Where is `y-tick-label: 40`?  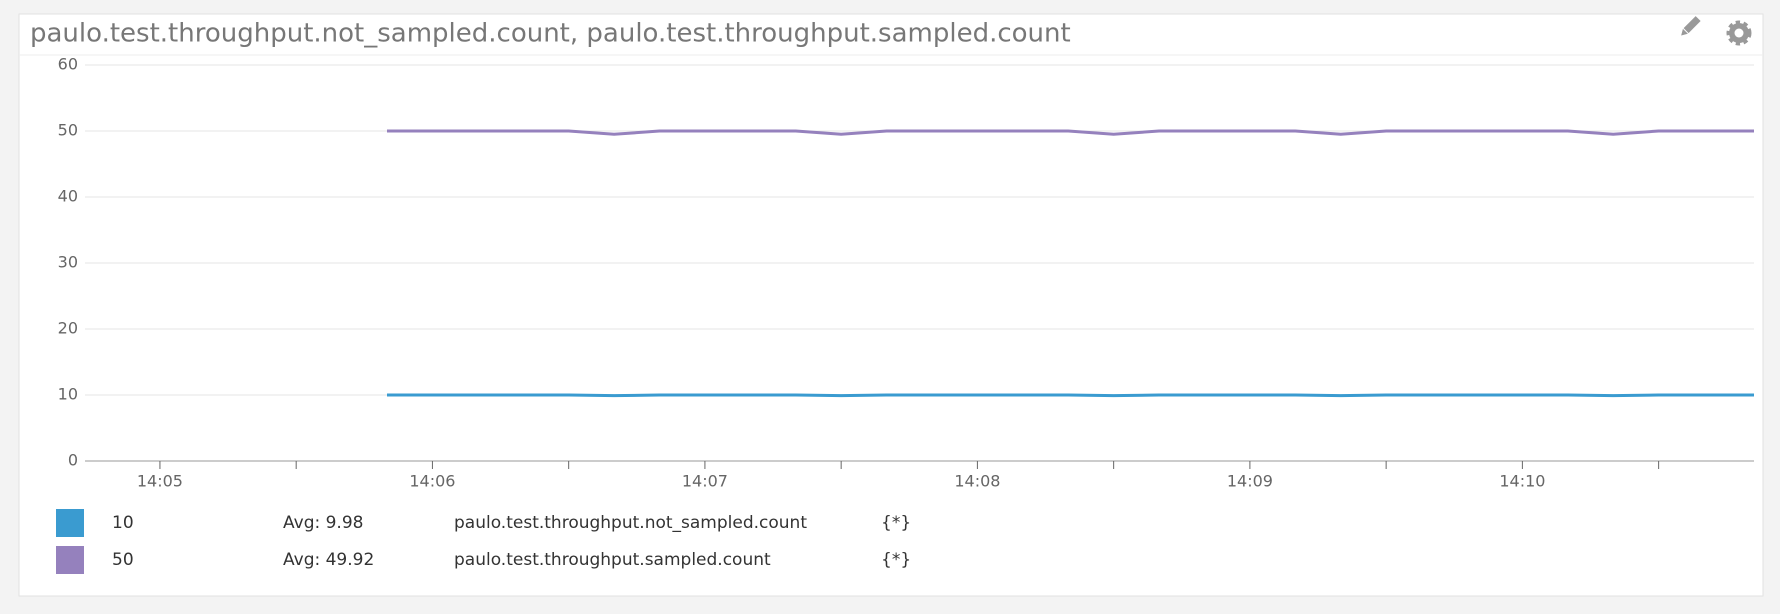
y-tick-label: 40 is located at coordinates (68, 196).